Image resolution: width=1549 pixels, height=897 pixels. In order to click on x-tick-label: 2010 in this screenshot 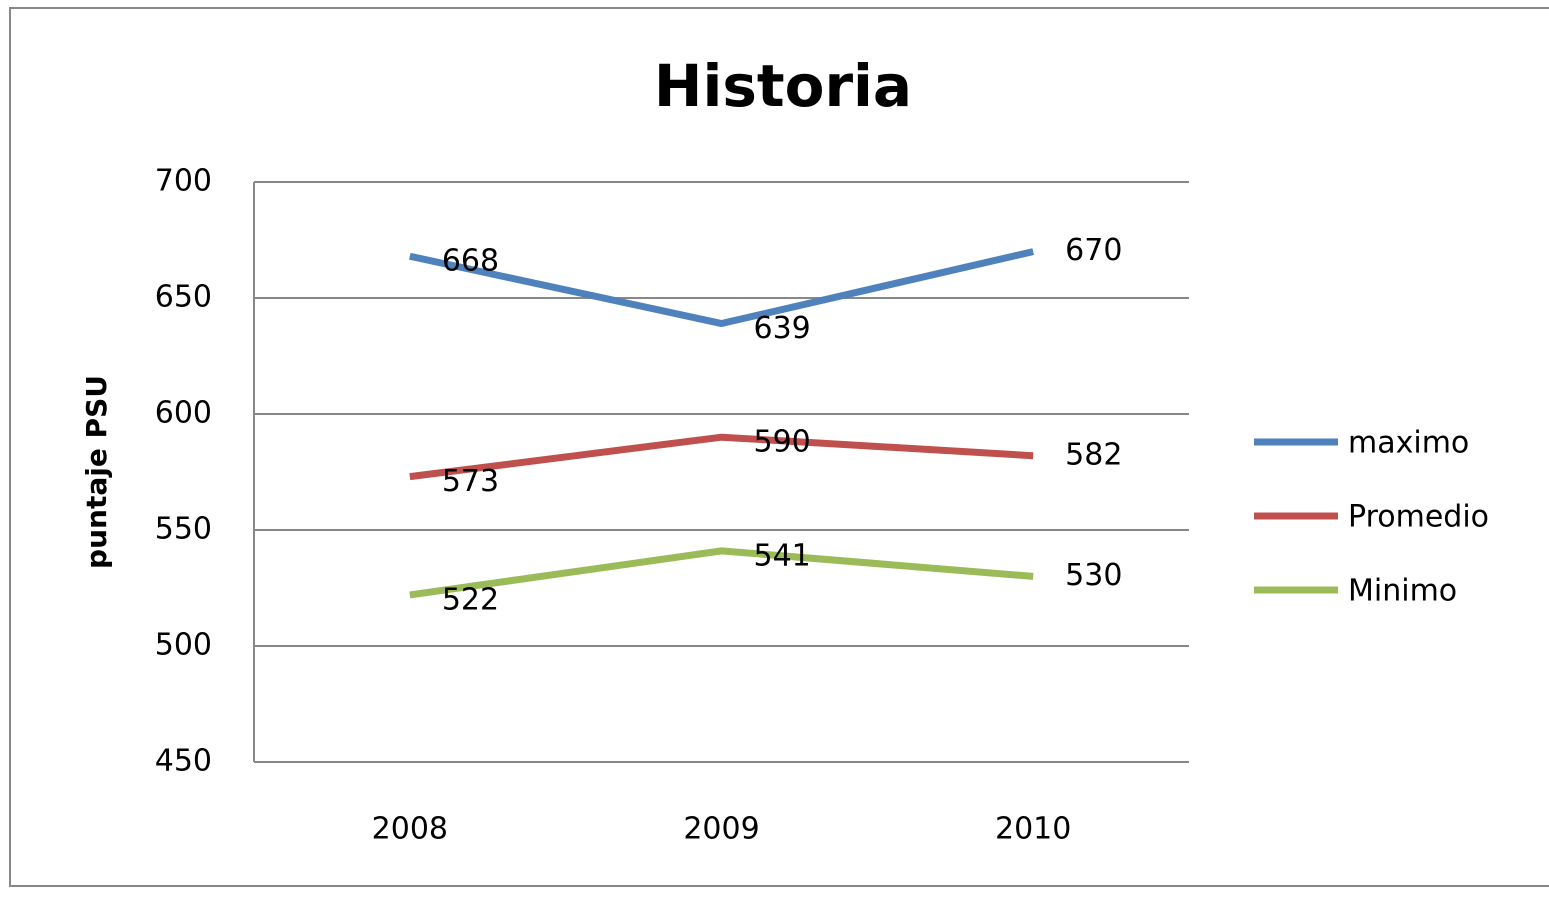, I will do `click(1033, 829)`.